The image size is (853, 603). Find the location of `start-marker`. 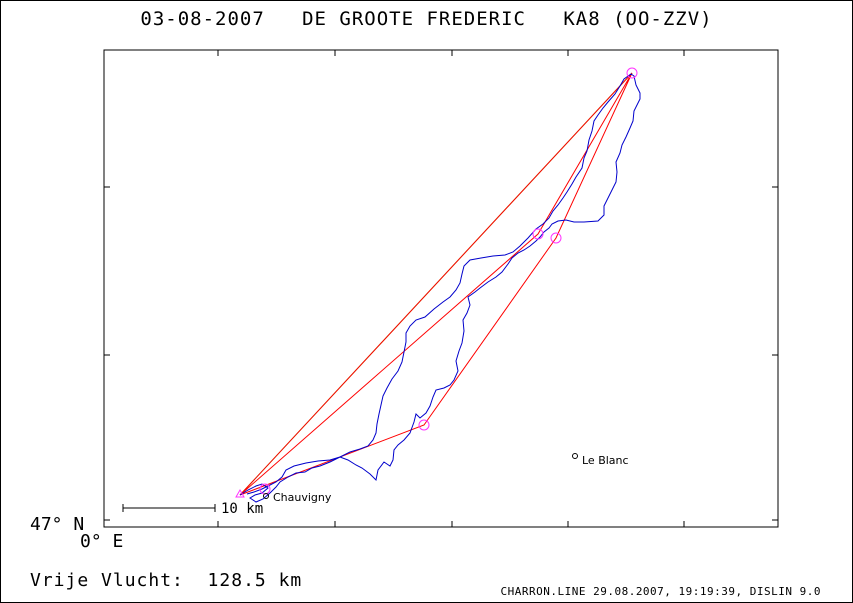

start-marker is located at coordinates (240, 493).